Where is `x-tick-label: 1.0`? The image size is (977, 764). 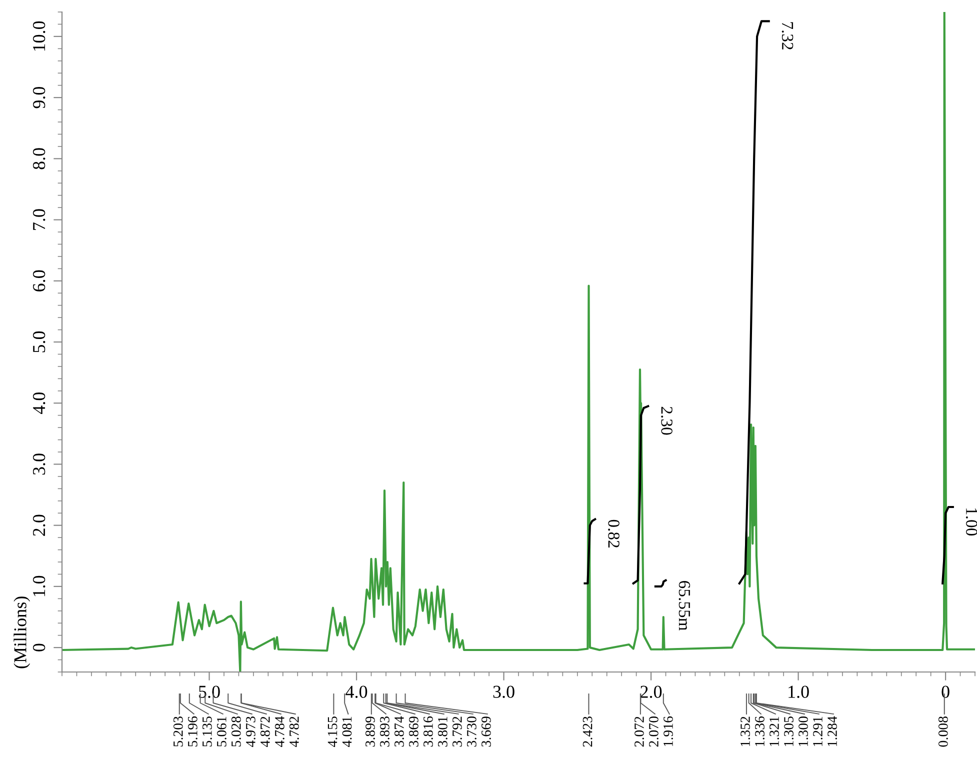
x-tick-label: 1.0 is located at coordinates (798, 692).